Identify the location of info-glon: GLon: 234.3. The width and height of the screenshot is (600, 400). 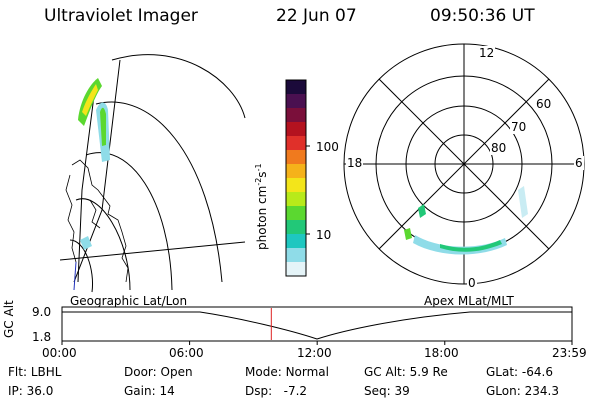
(522, 391).